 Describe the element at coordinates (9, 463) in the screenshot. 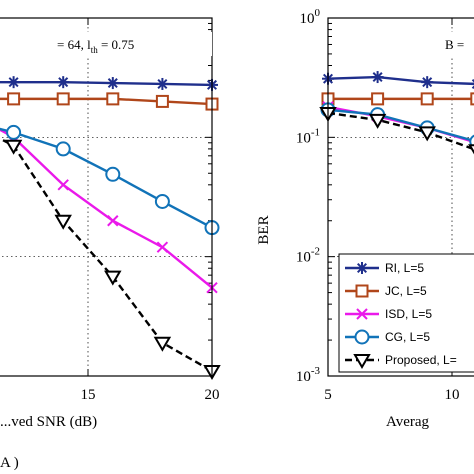

I see `figure-caption: A )` at that location.